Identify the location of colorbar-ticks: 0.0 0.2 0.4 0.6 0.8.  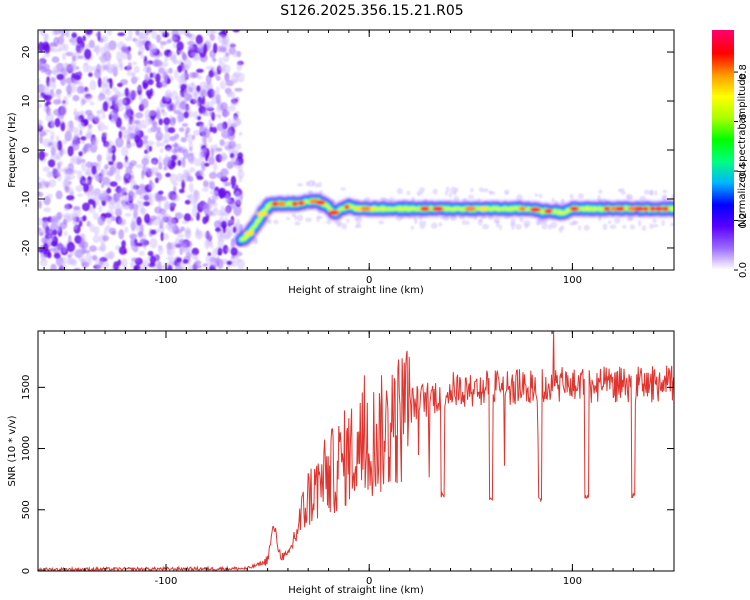
(741, 171).